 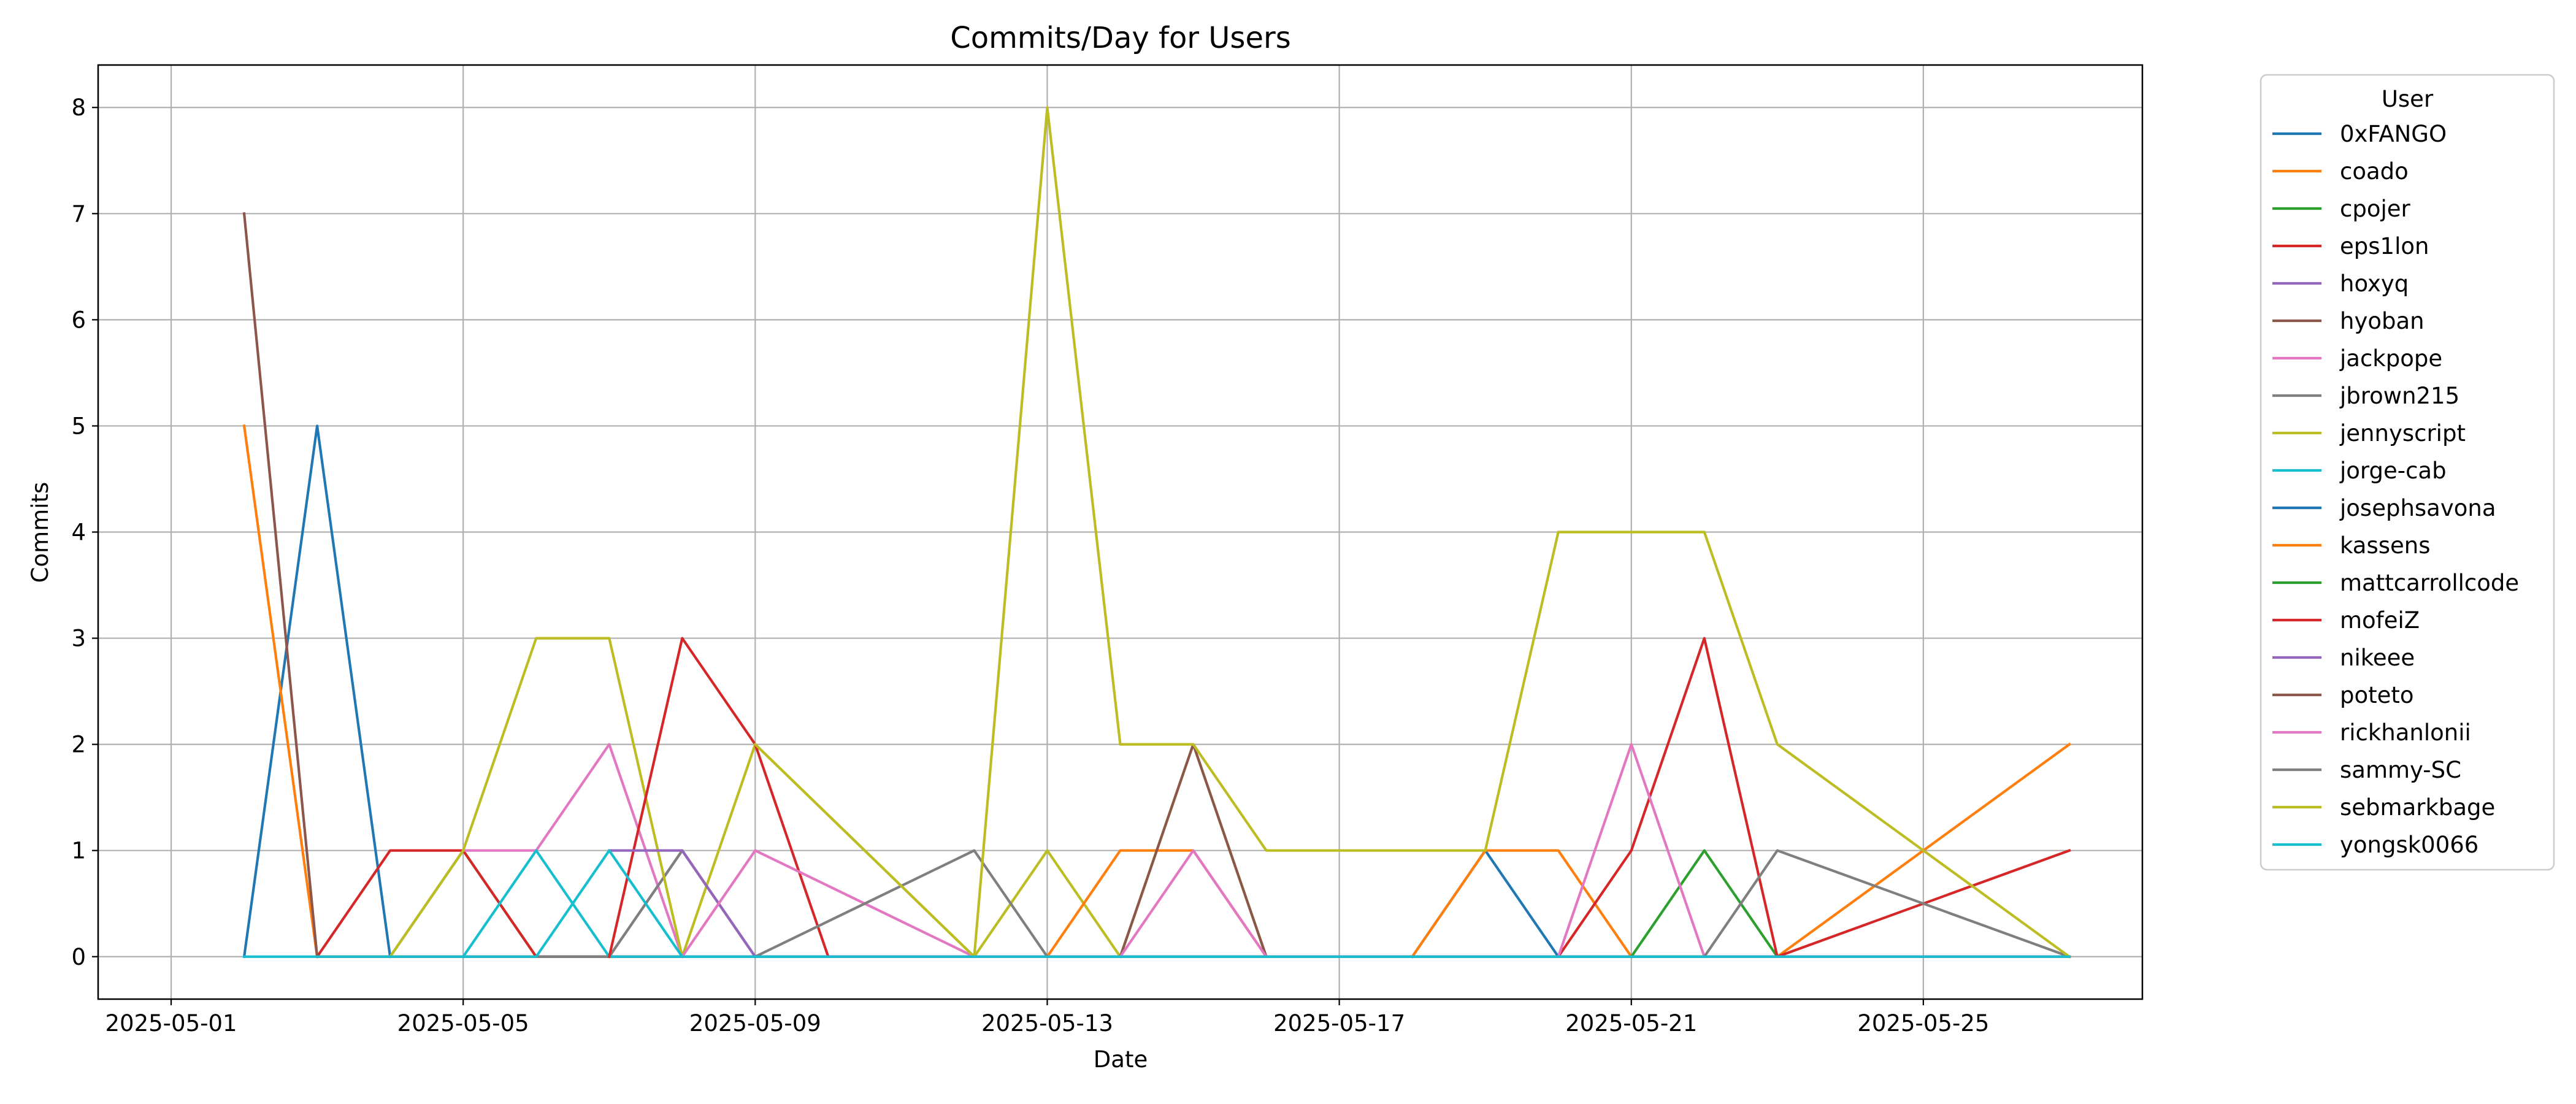 I want to click on legend-item: sebmarkbage, so click(x=2383, y=807).